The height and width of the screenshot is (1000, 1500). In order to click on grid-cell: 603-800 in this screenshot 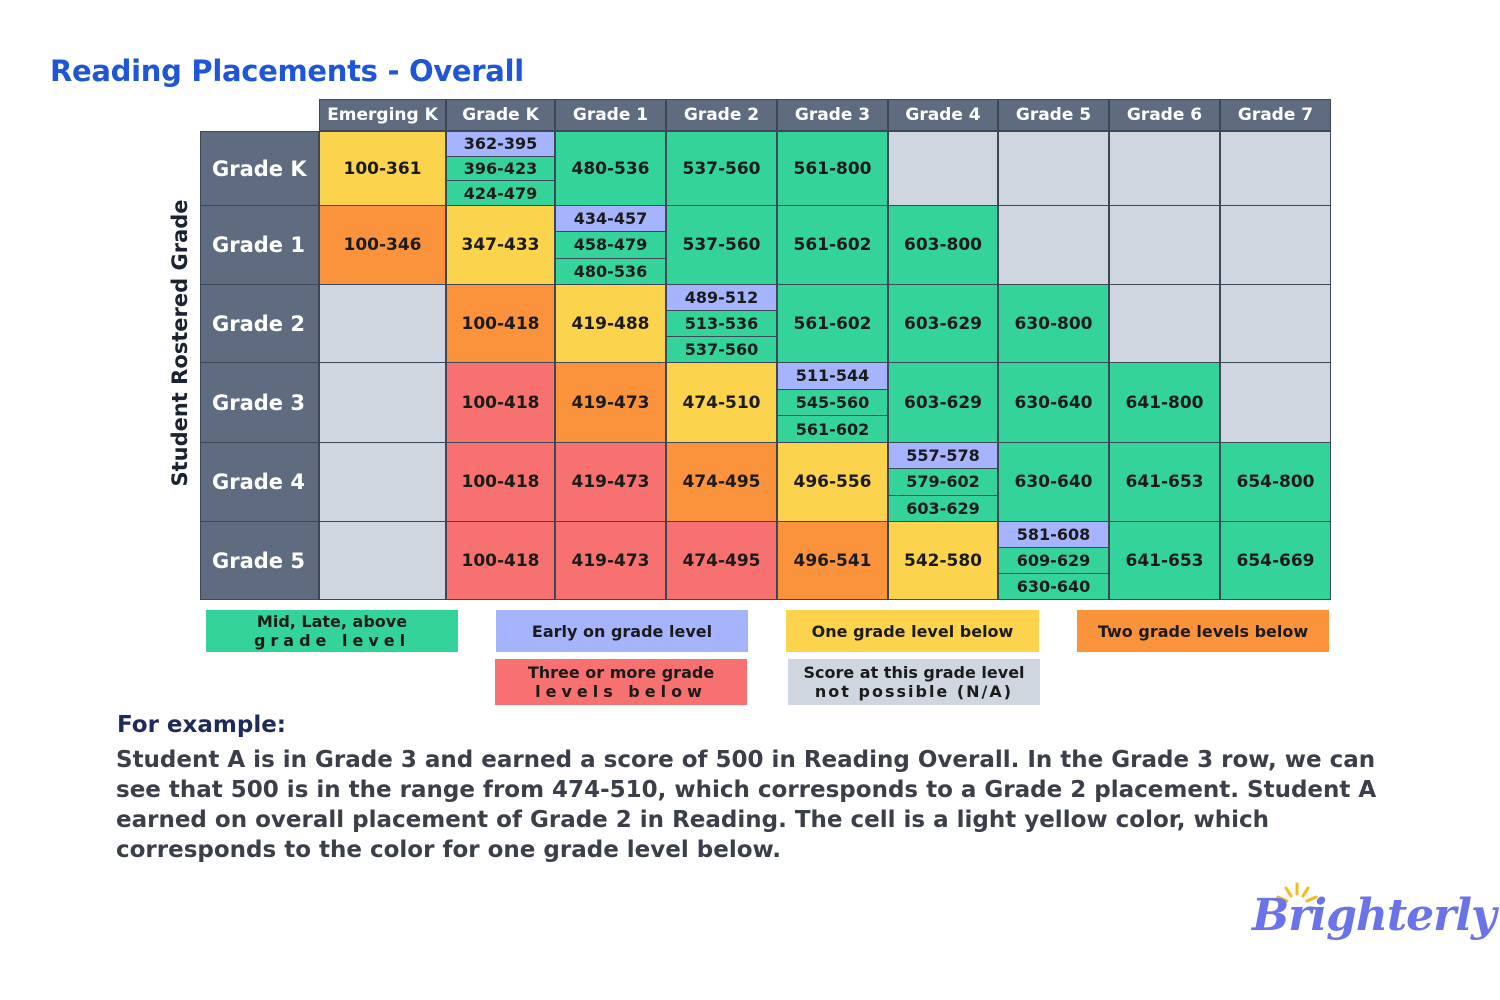, I will do `click(943, 245)`.